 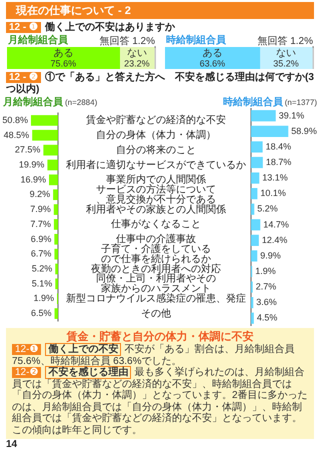 What do you see at coordinates (27, 372) in the screenshot?
I see `text: 12-❷` at bounding box center [27, 372].